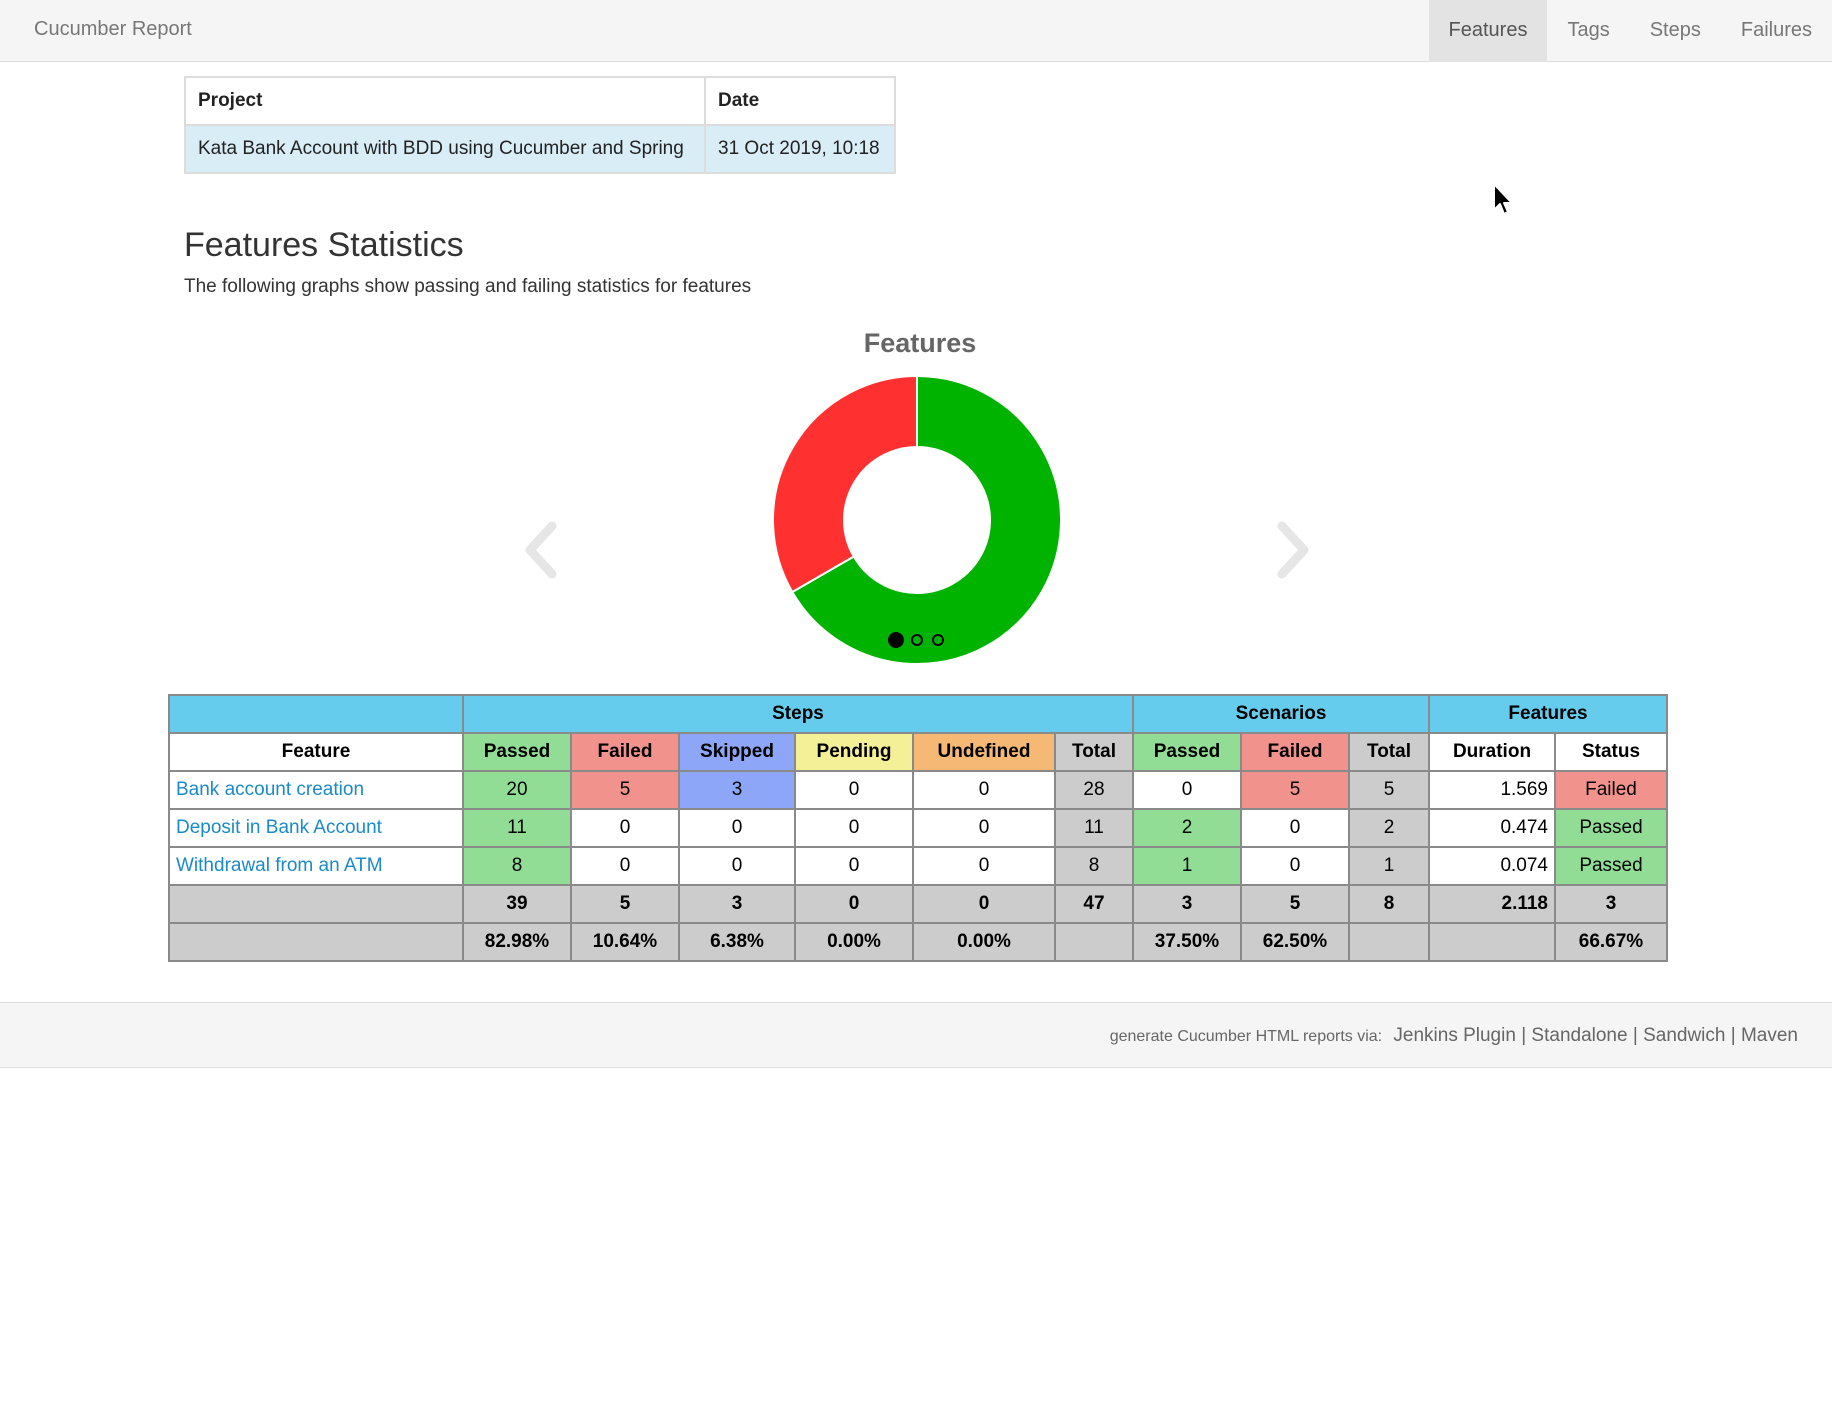 The image size is (1832, 1408). What do you see at coordinates (984, 904) in the screenshot?
I see `total-steps-undefined: 0` at bounding box center [984, 904].